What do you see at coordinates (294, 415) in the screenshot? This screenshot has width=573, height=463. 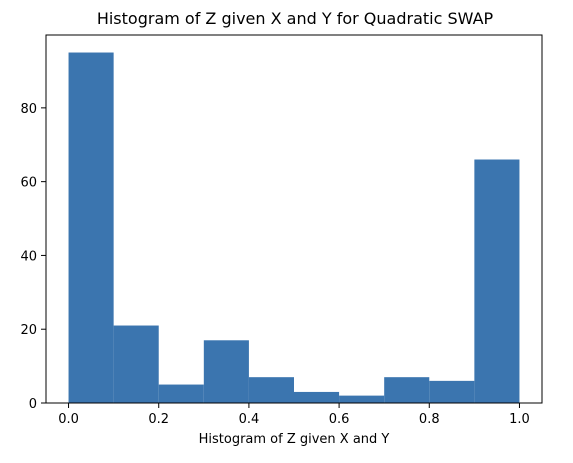 I see `x-axis: 0.0 0.2 0.4 0.6 0.8 1.0` at bounding box center [294, 415].